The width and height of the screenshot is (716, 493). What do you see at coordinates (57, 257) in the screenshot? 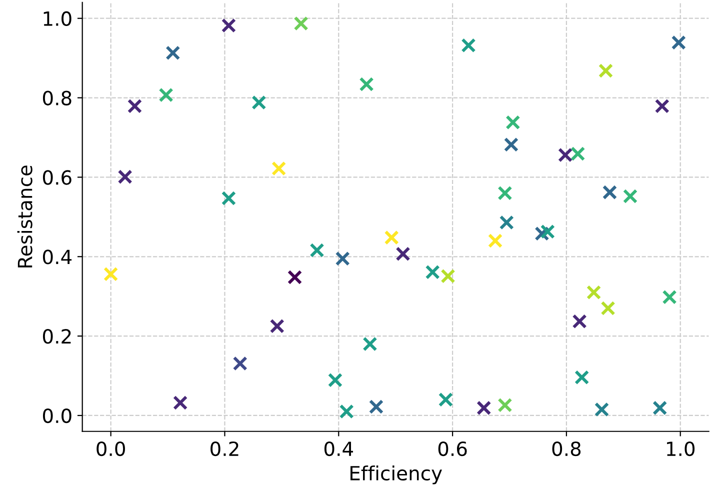
I see `y-tick-label: 0.4` at bounding box center [57, 257].